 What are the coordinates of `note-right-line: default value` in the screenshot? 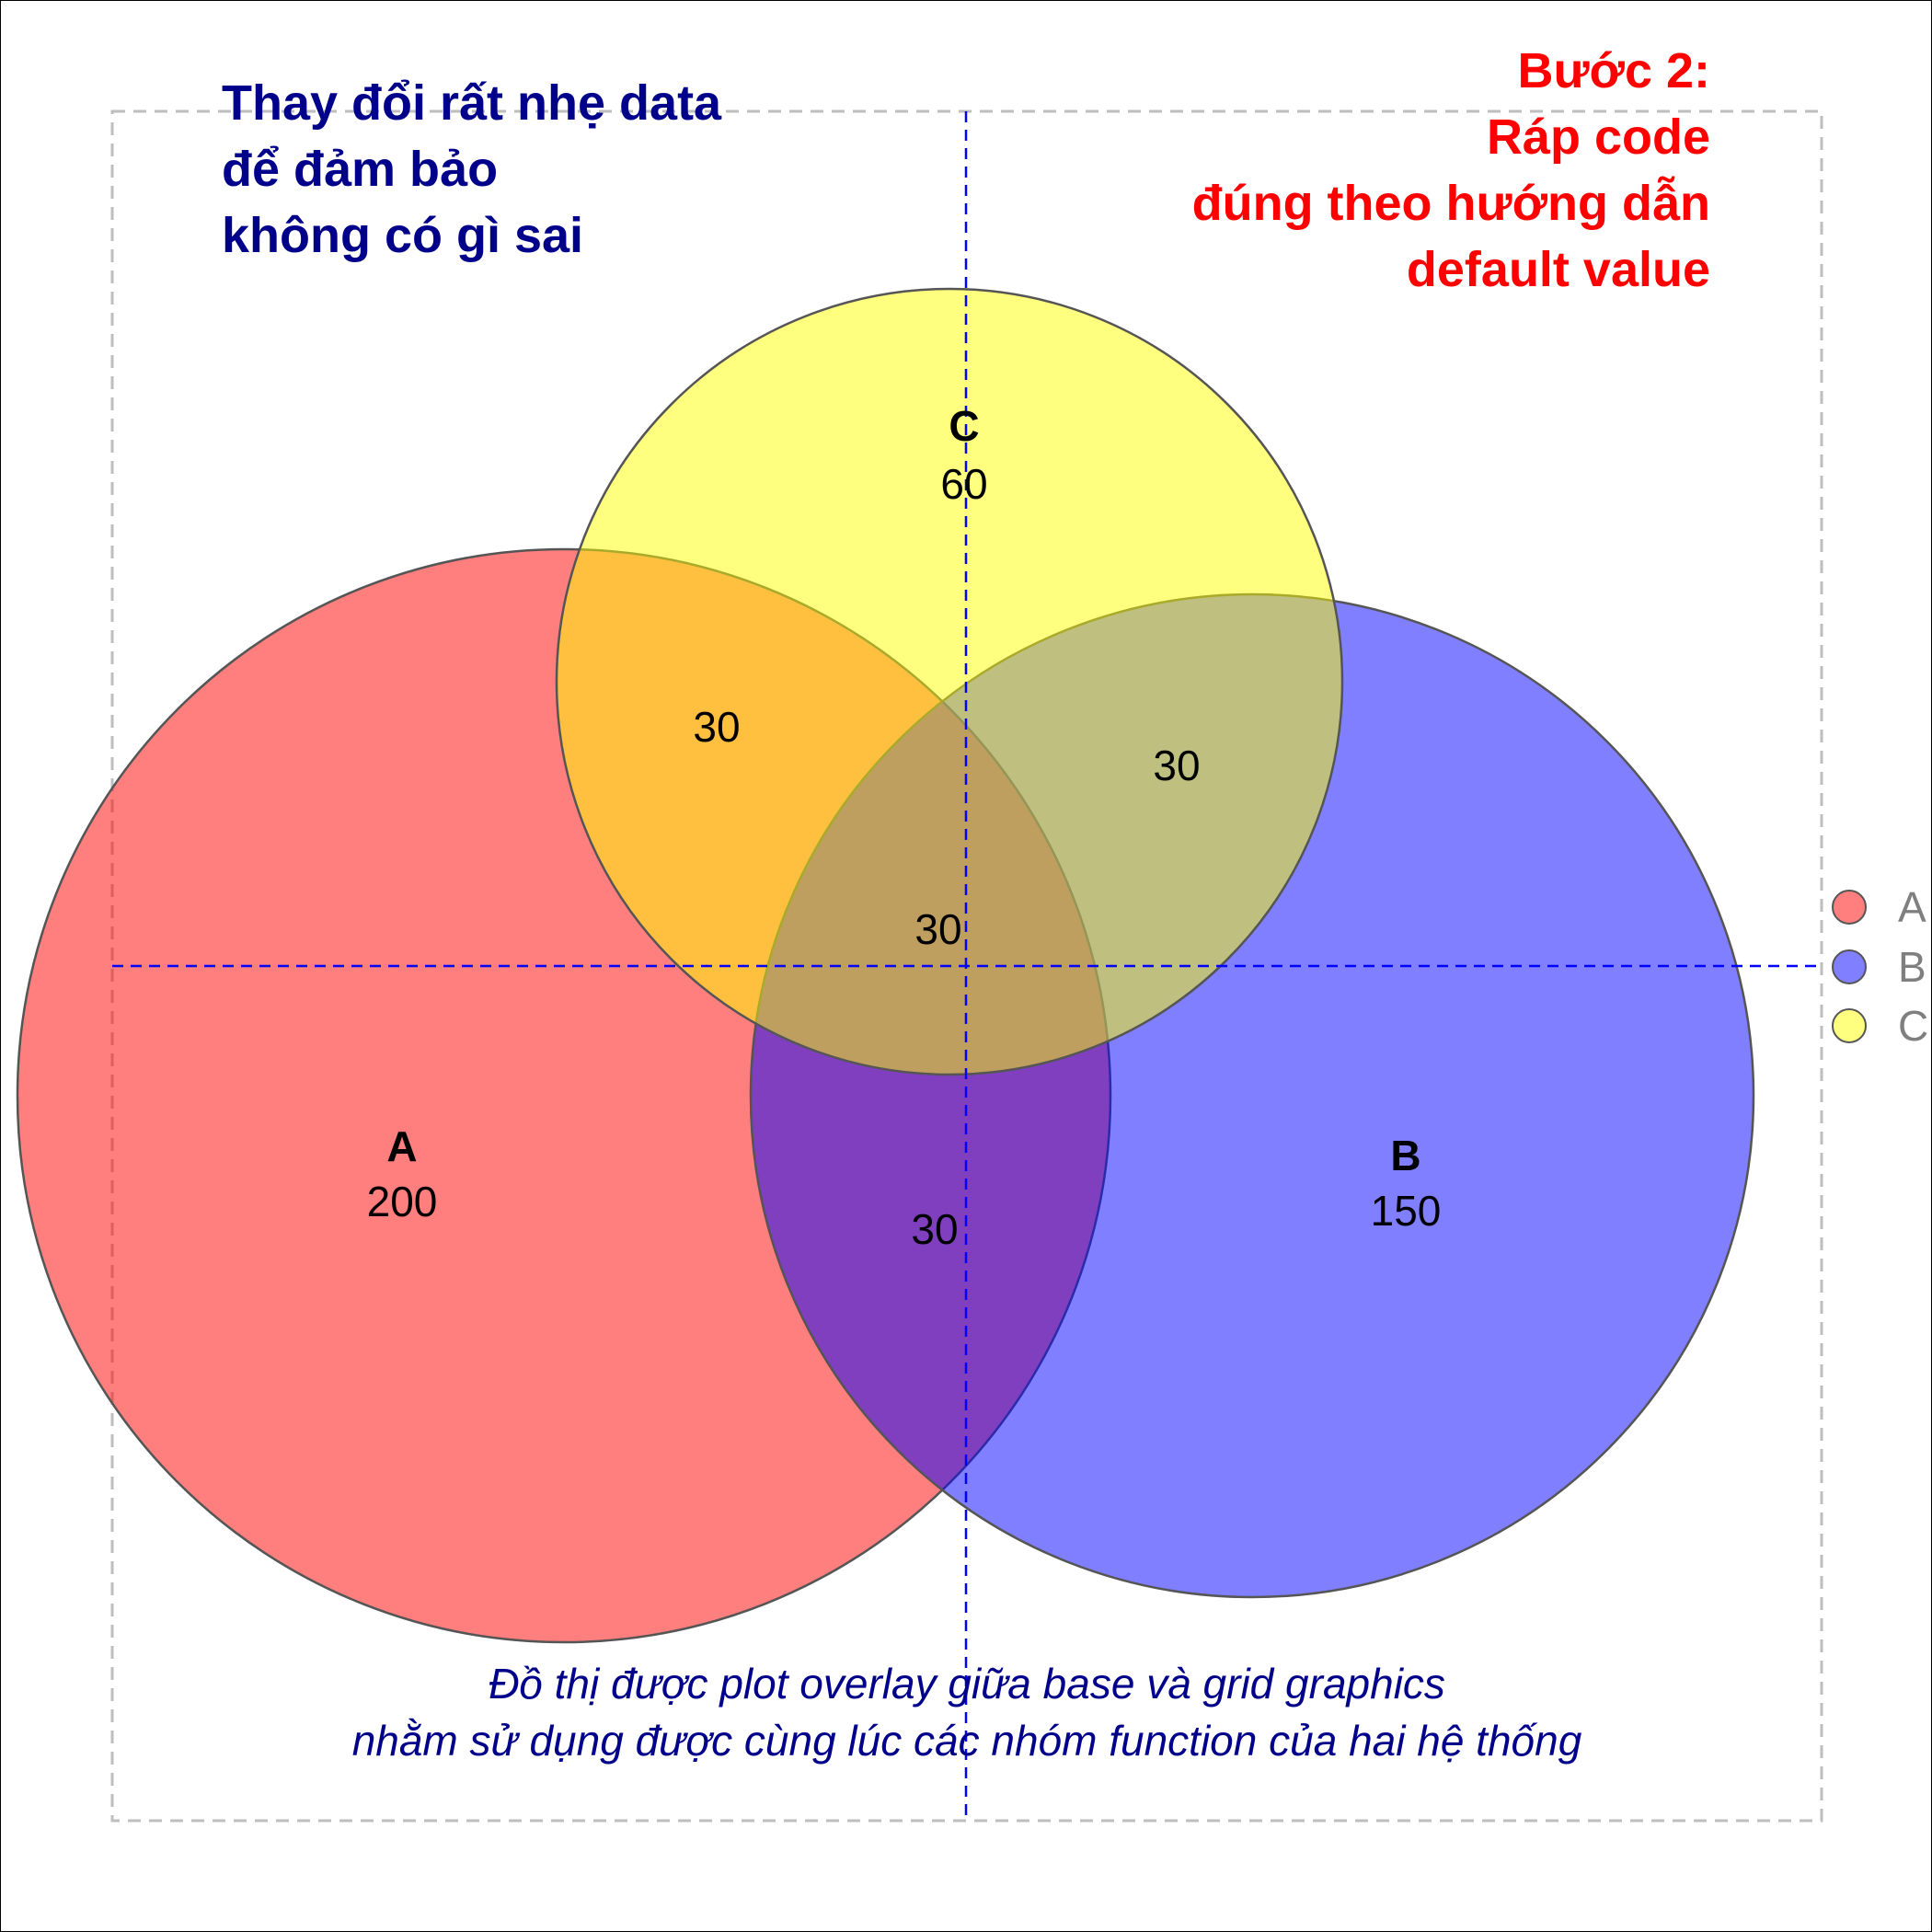 It's located at (1558, 269).